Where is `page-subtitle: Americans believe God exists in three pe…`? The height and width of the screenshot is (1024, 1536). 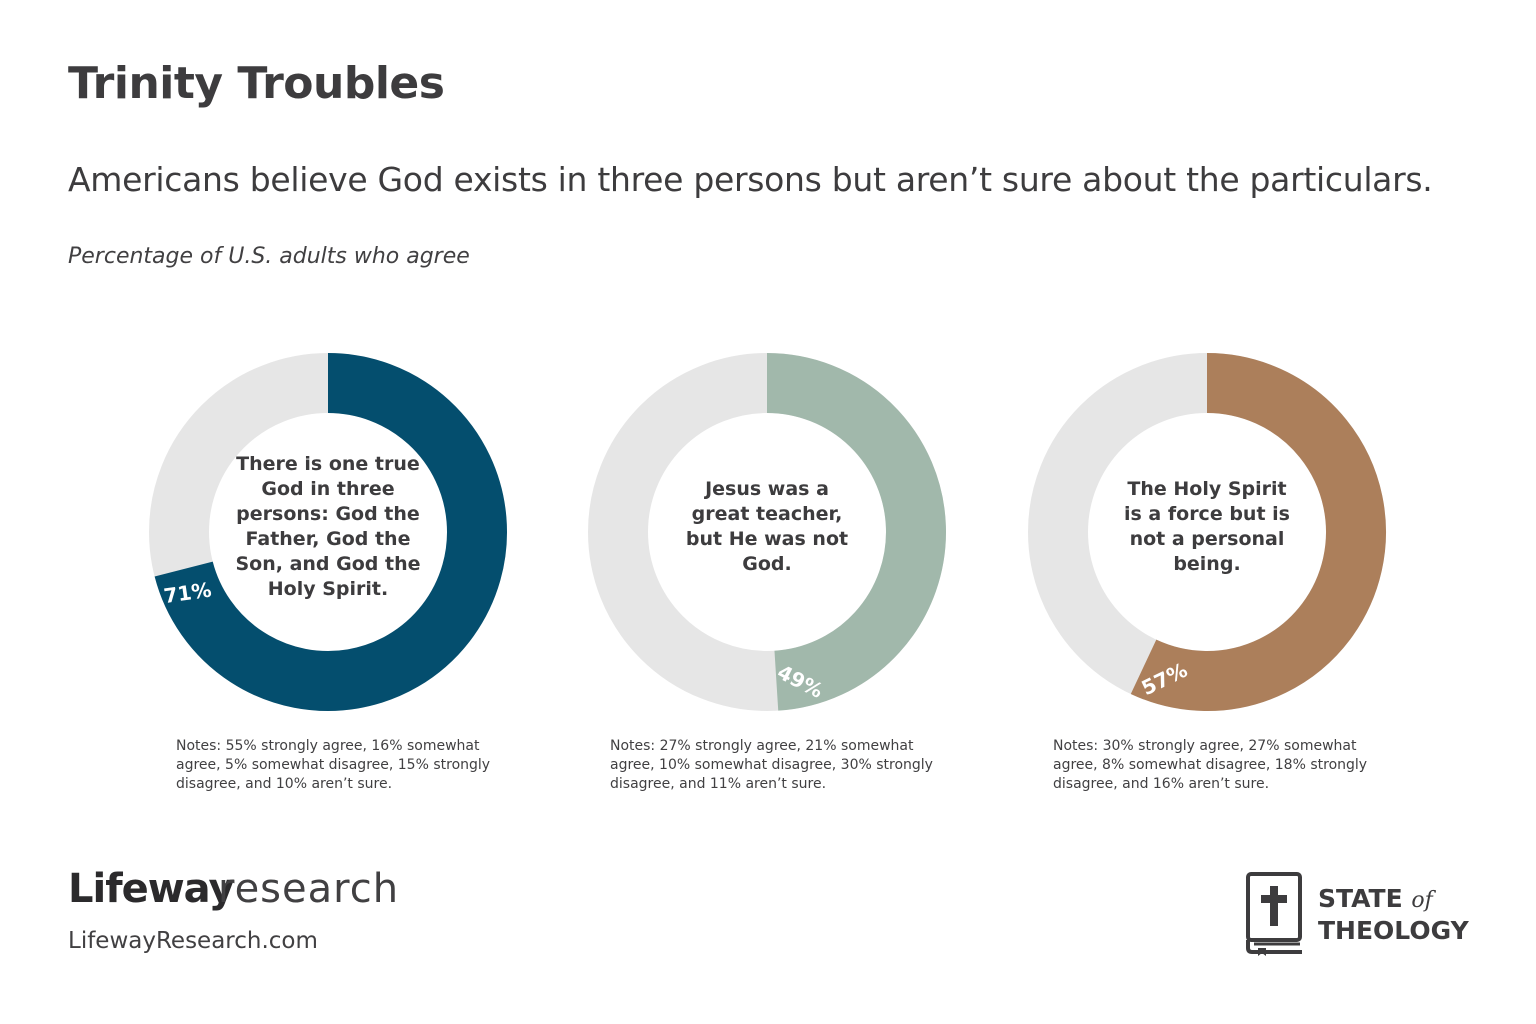 page-subtitle: Americans believe God exists in three pe… is located at coordinates (750, 179).